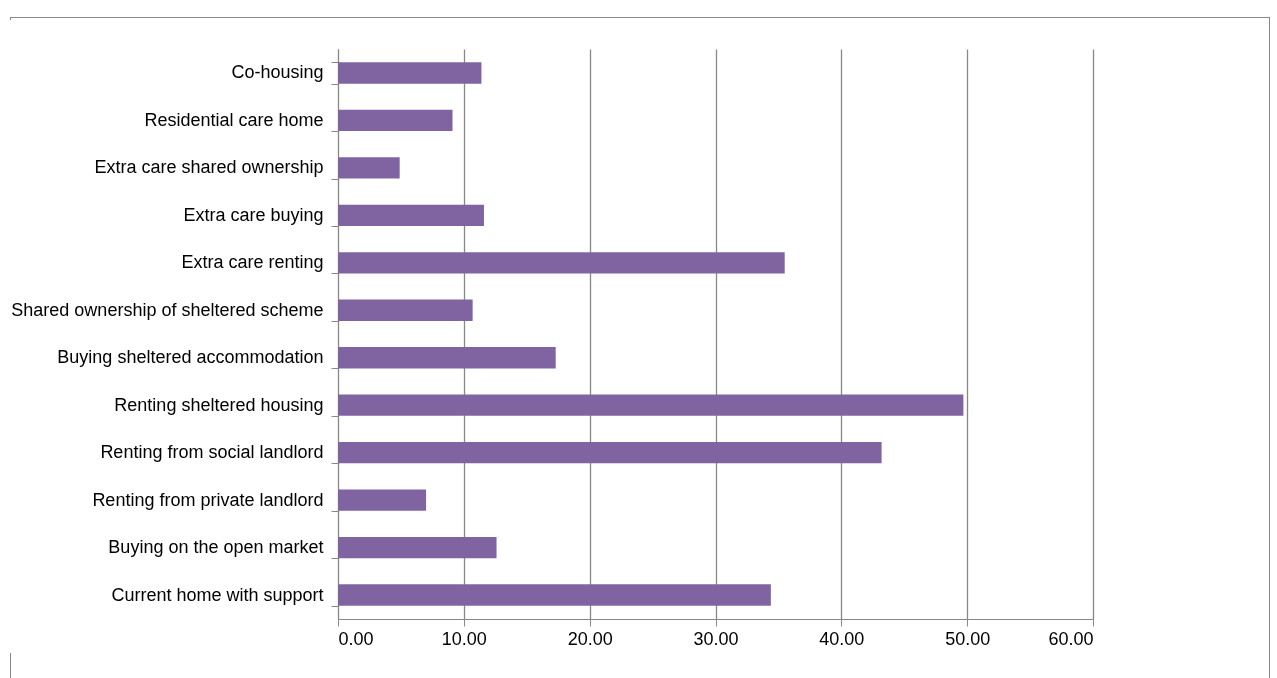 Image resolution: width=1277 pixels, height=678 pixels. I want to click on y-tick-label: Buying sheltered accommodation, so click(190, 357).